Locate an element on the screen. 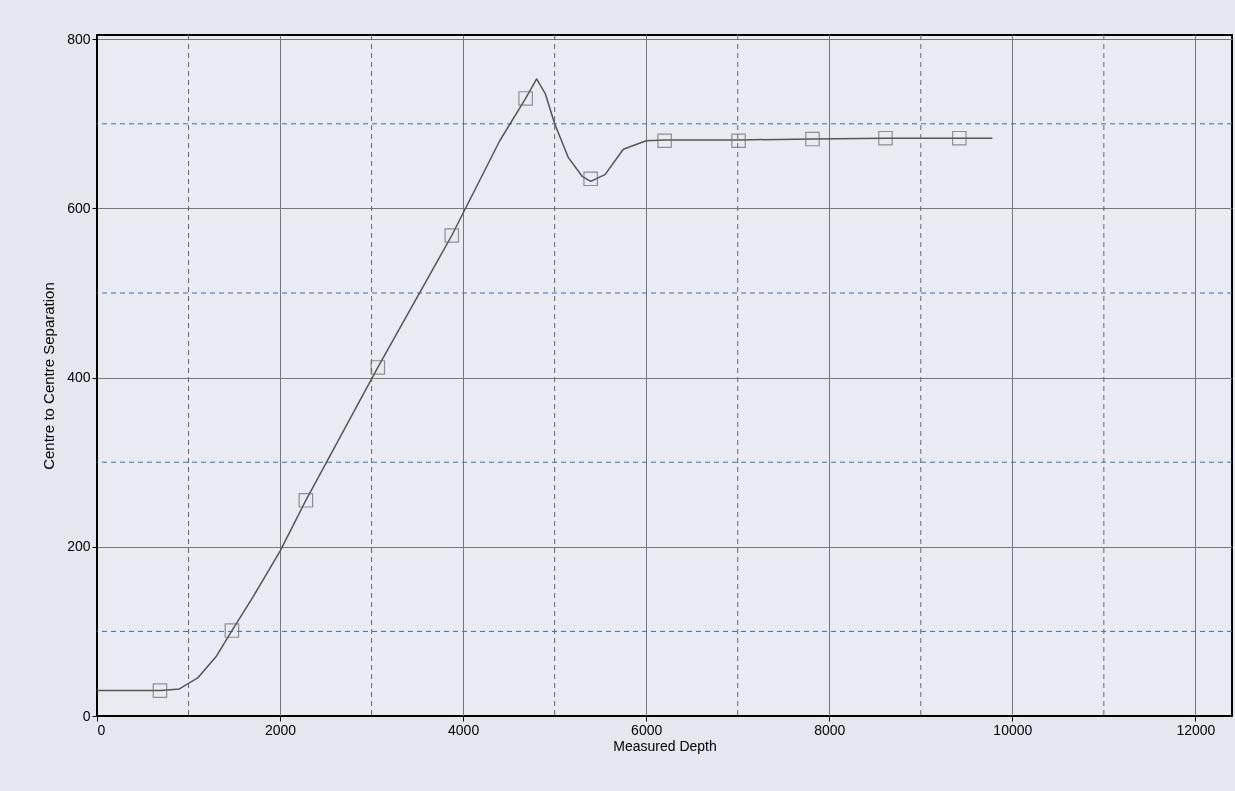 The height and width of the screenshot is (791, 1235). y-tick-label: 600 is located at coordinates (79, 207).